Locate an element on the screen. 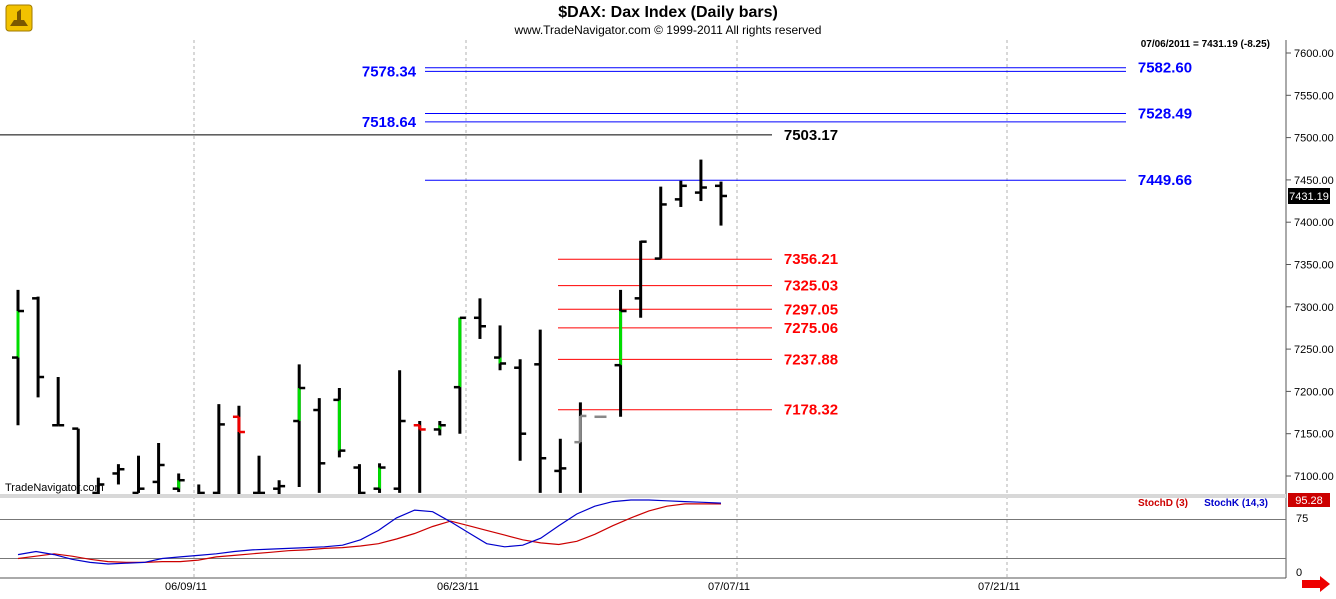 The image size is (1336, 599). watermark-text: TradeNavigator.com is located at coordinates (54, 488).